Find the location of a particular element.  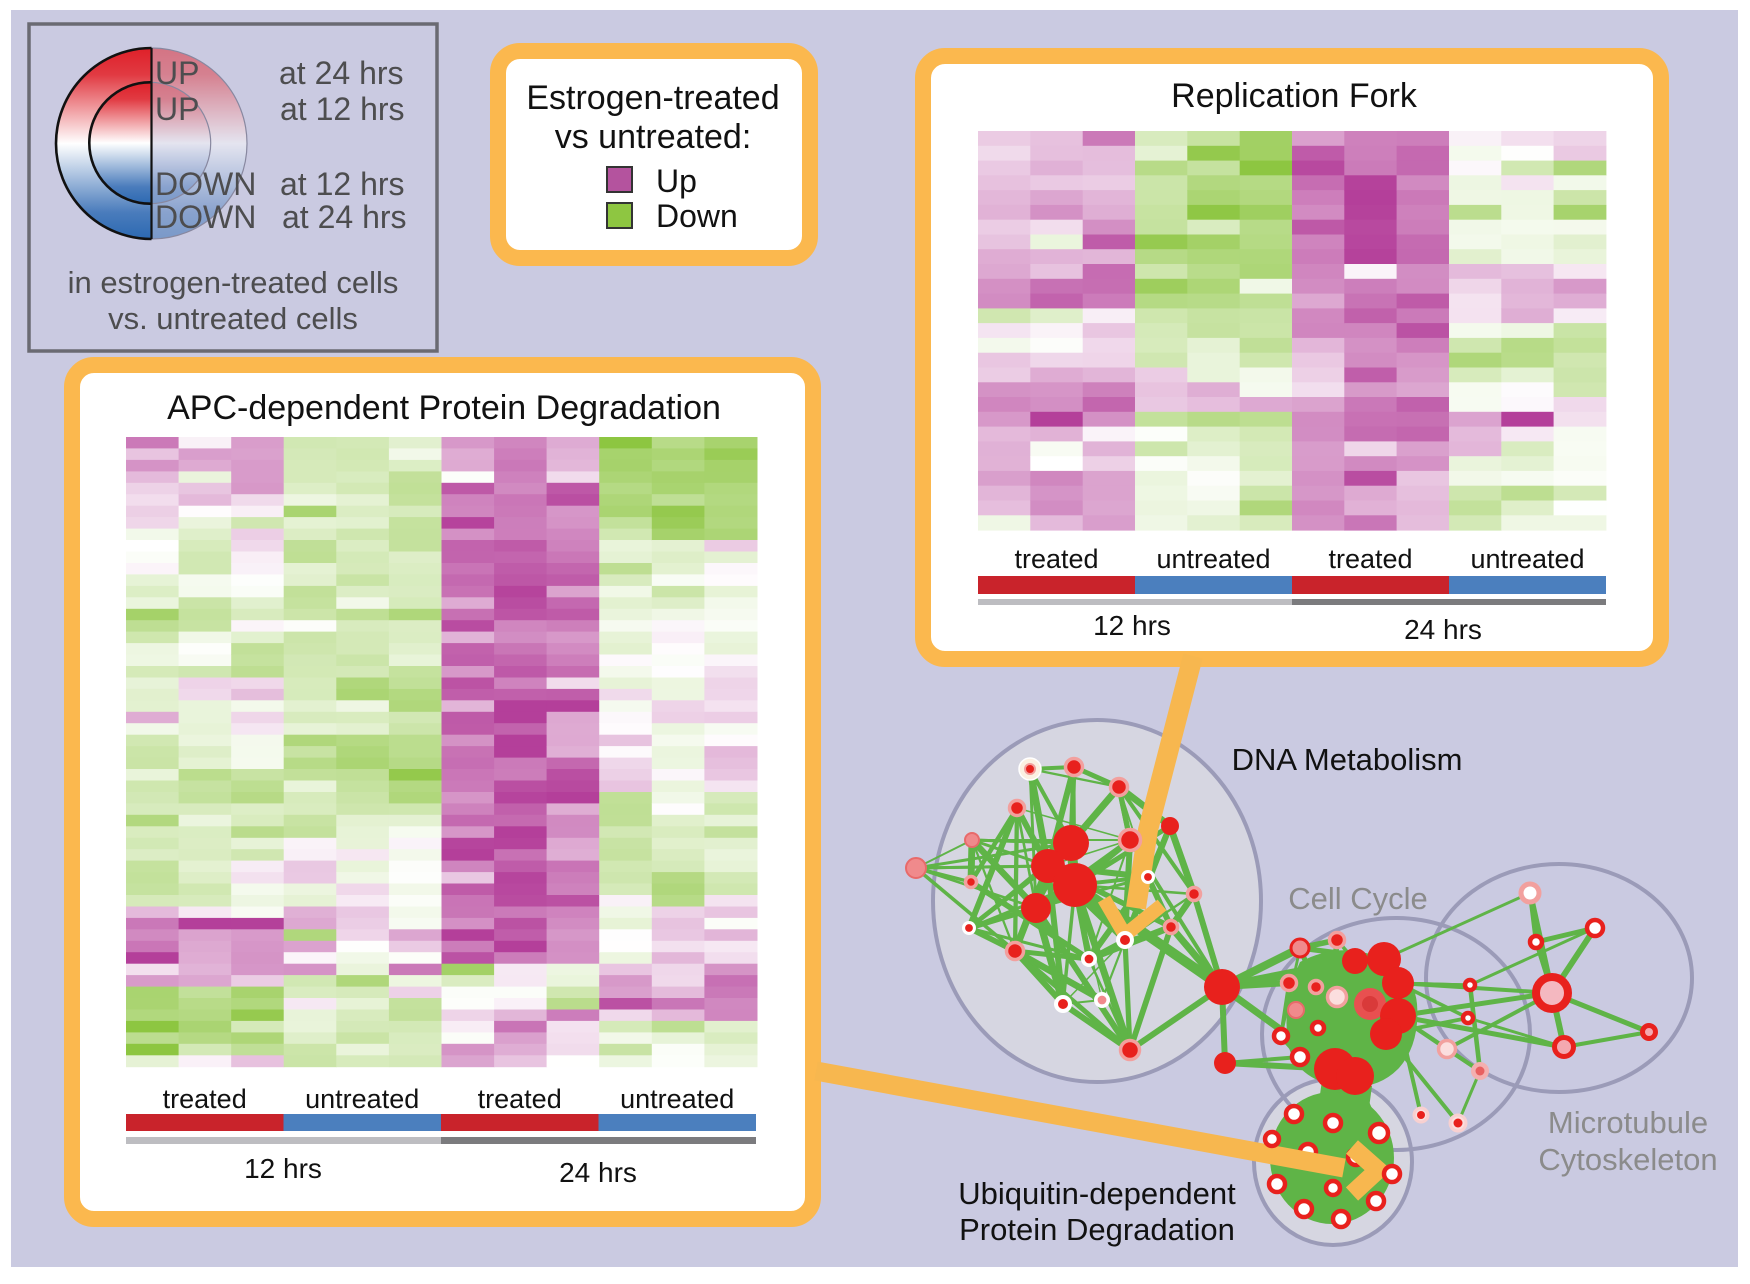

svg-text: DNA Metabolism is located at coordinates (1347, 759).